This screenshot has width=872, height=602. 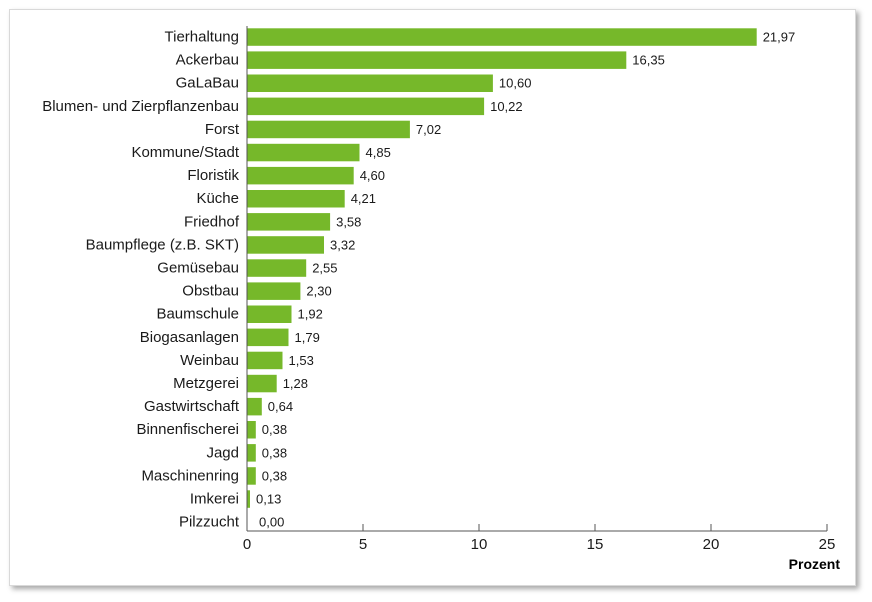 What do you see at coordinates (209, 360) in the screenshot?
I see `category-label-14: Weinbau` at bounding box center [209, 360].